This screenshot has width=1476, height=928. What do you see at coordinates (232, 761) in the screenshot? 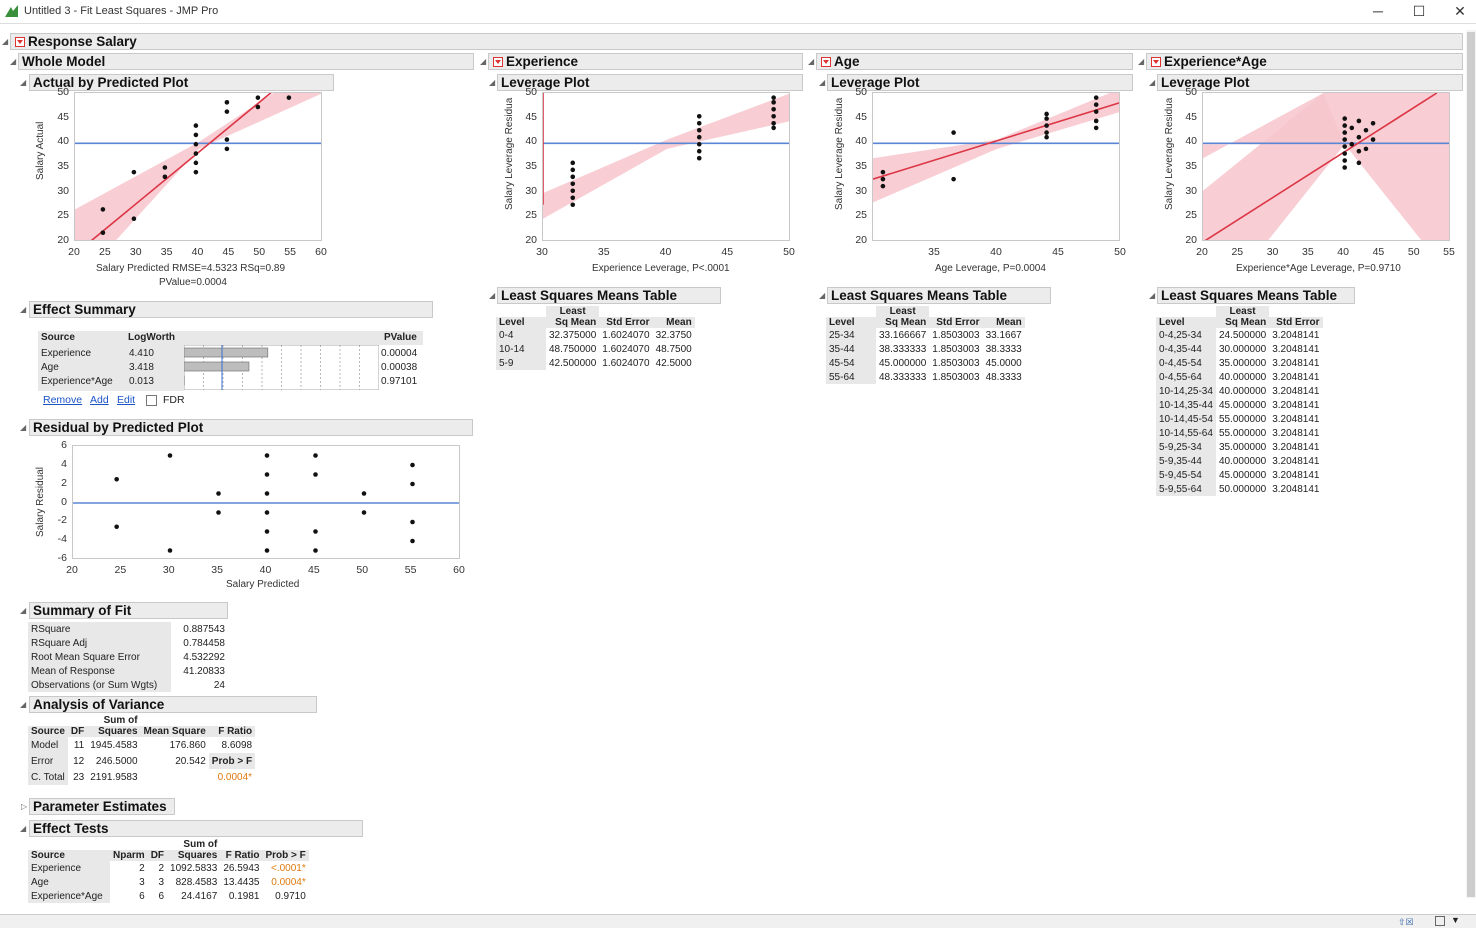
I see `anova-cell: Prob > F` at bounding box center [232, 761].